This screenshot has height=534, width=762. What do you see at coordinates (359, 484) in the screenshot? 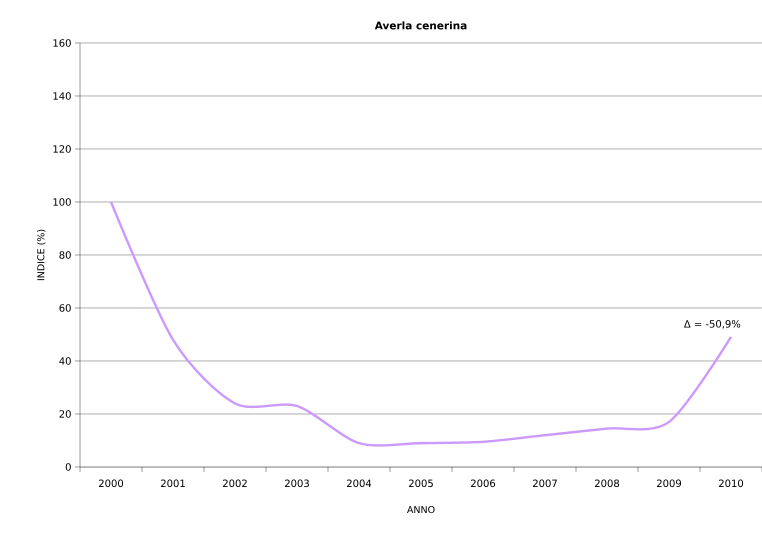
I see `x-tick-label: 2004` at bounding box center [359, 484].